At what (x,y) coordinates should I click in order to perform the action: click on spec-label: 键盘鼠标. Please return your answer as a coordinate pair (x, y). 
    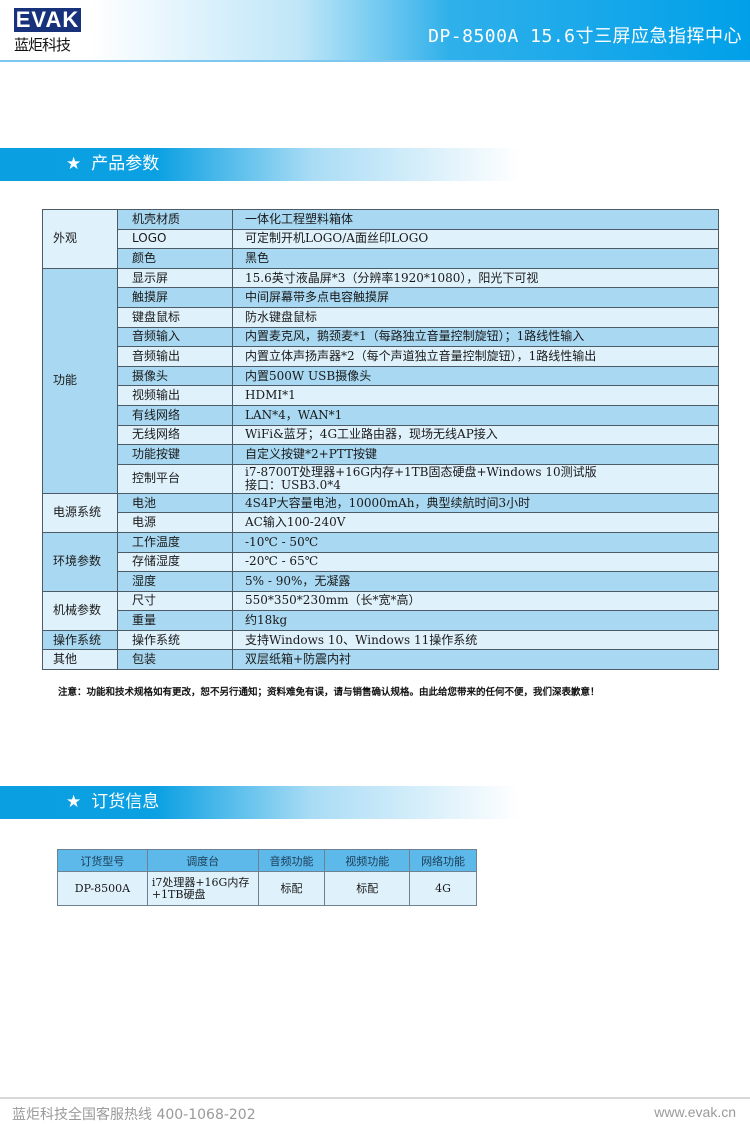
    Looking at the image, I should click on (175, 317).